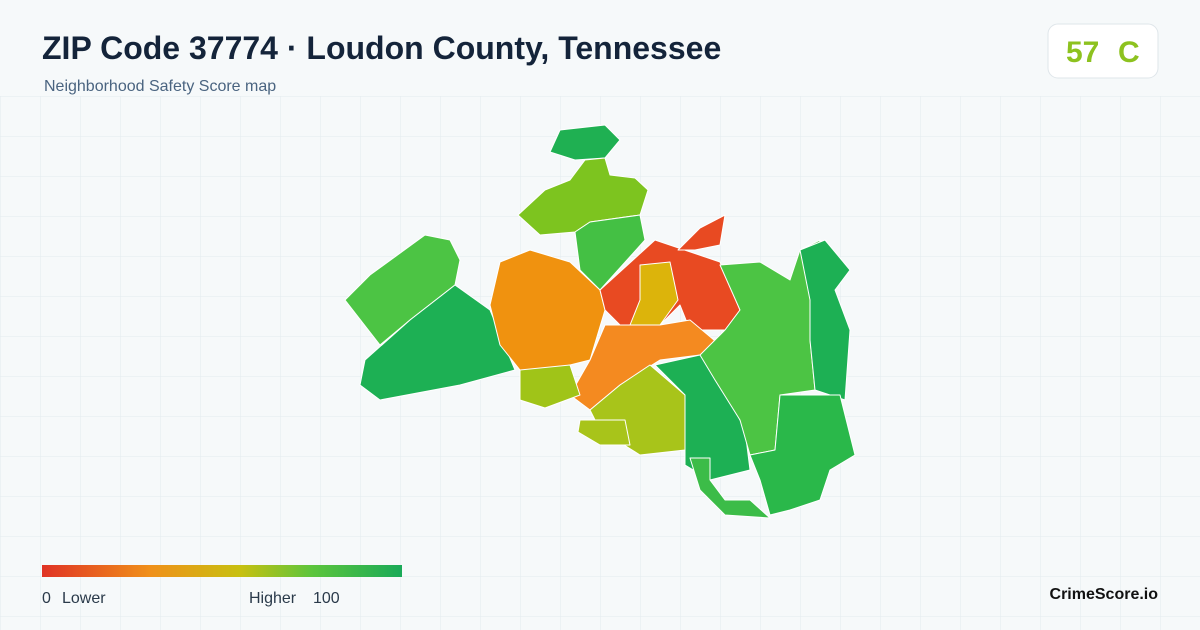 The height and width of the screenshot is (630, 1200). I want to click on legend-gradient, so click(222, 571).